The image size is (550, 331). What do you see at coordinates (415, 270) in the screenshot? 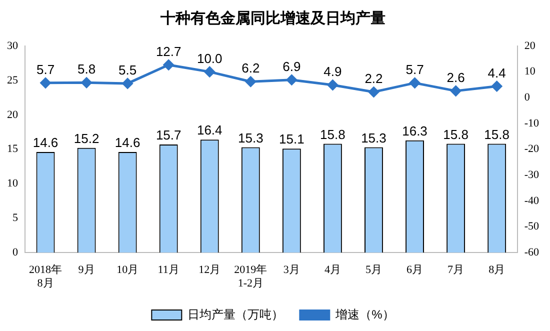
I see `x-tick-label: 6月` at bounding box center [415, 270].